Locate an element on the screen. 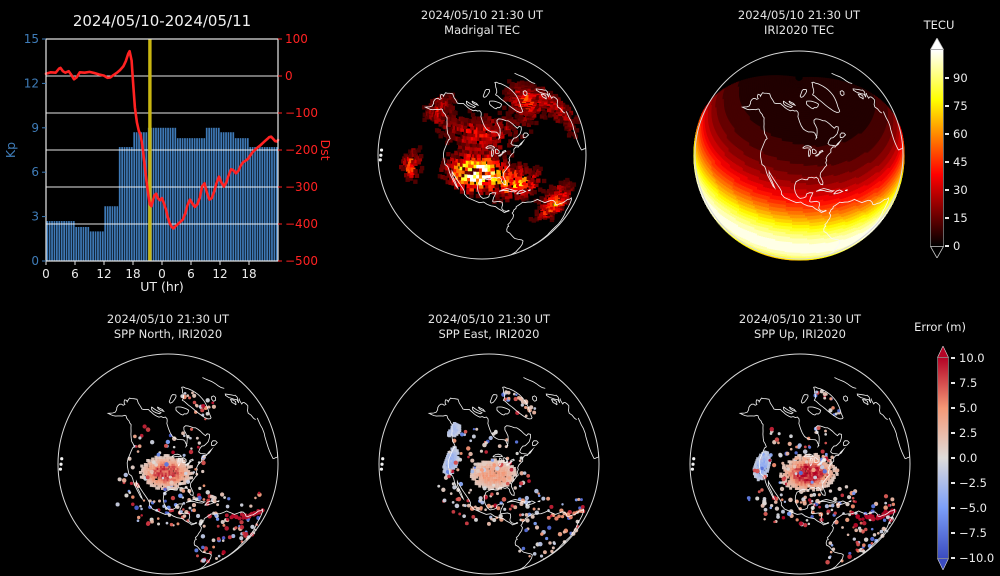 The image size is (1000, 576). spp-north-title-label: SPP North, IRI2020 is located at coordinates (168, 334).